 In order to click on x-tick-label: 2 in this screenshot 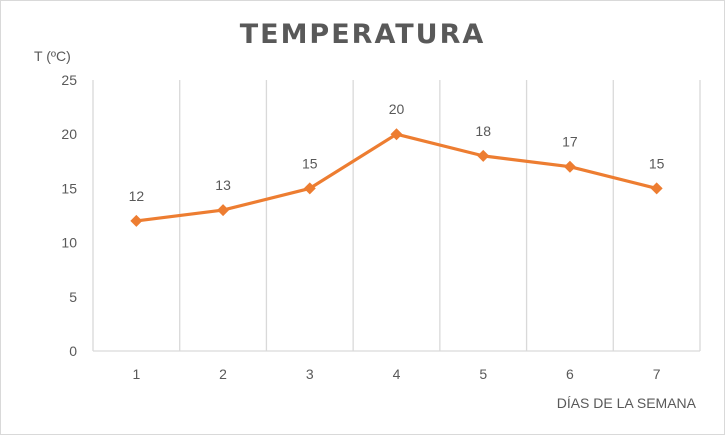, I will do `click(223, 374)`.